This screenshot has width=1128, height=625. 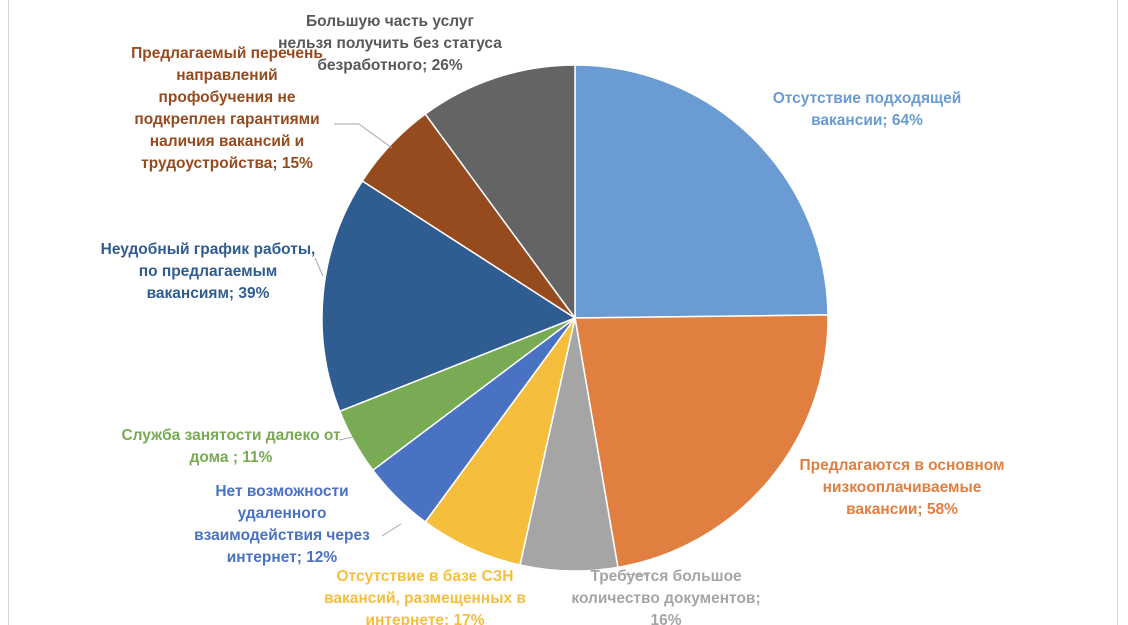 I want to click on data-label-1: Отсутствие подходящей вакансии; 64%, so click(x=867, y=109).